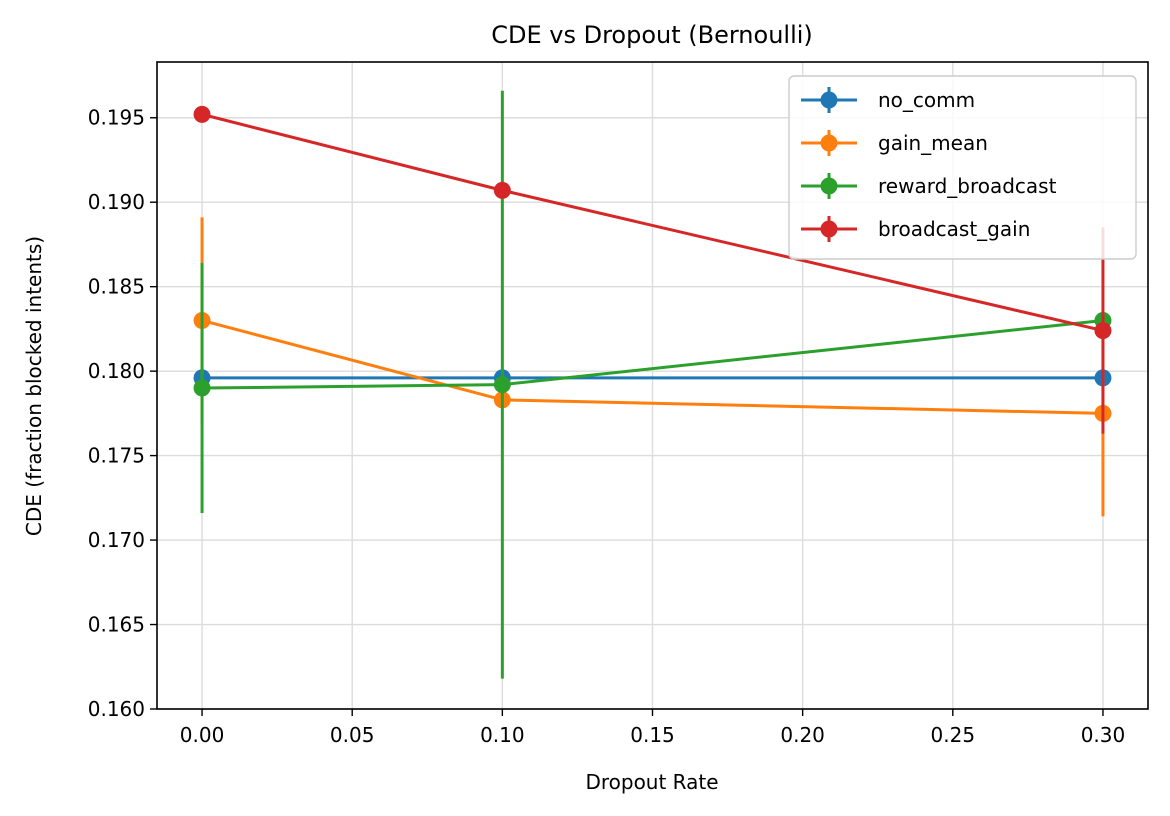 The image size is (1170, 816). Describe the element at coordinates (926, 100) in the screenshot. I see `legend-label: no_comm` at that location.